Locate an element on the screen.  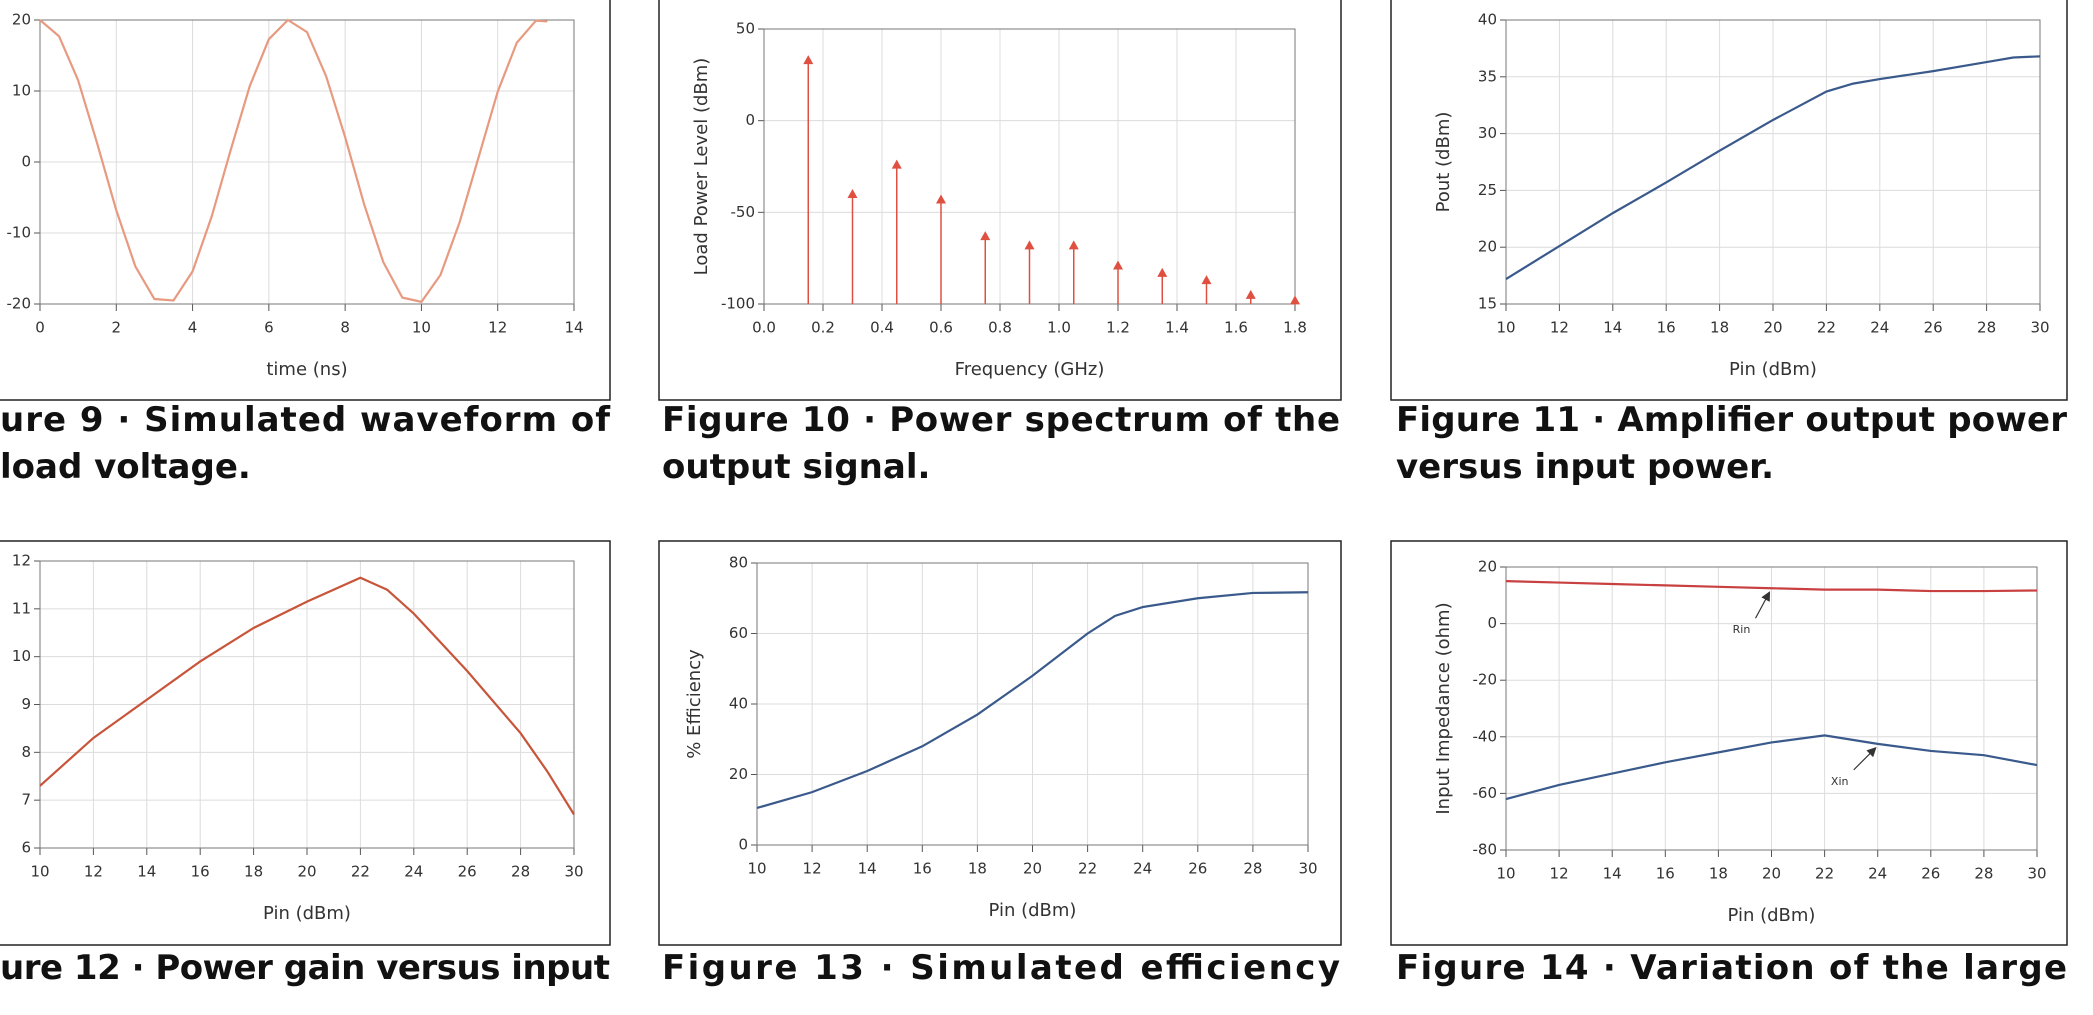
x-tick-label: 0 is located at coordinates (40, 328).